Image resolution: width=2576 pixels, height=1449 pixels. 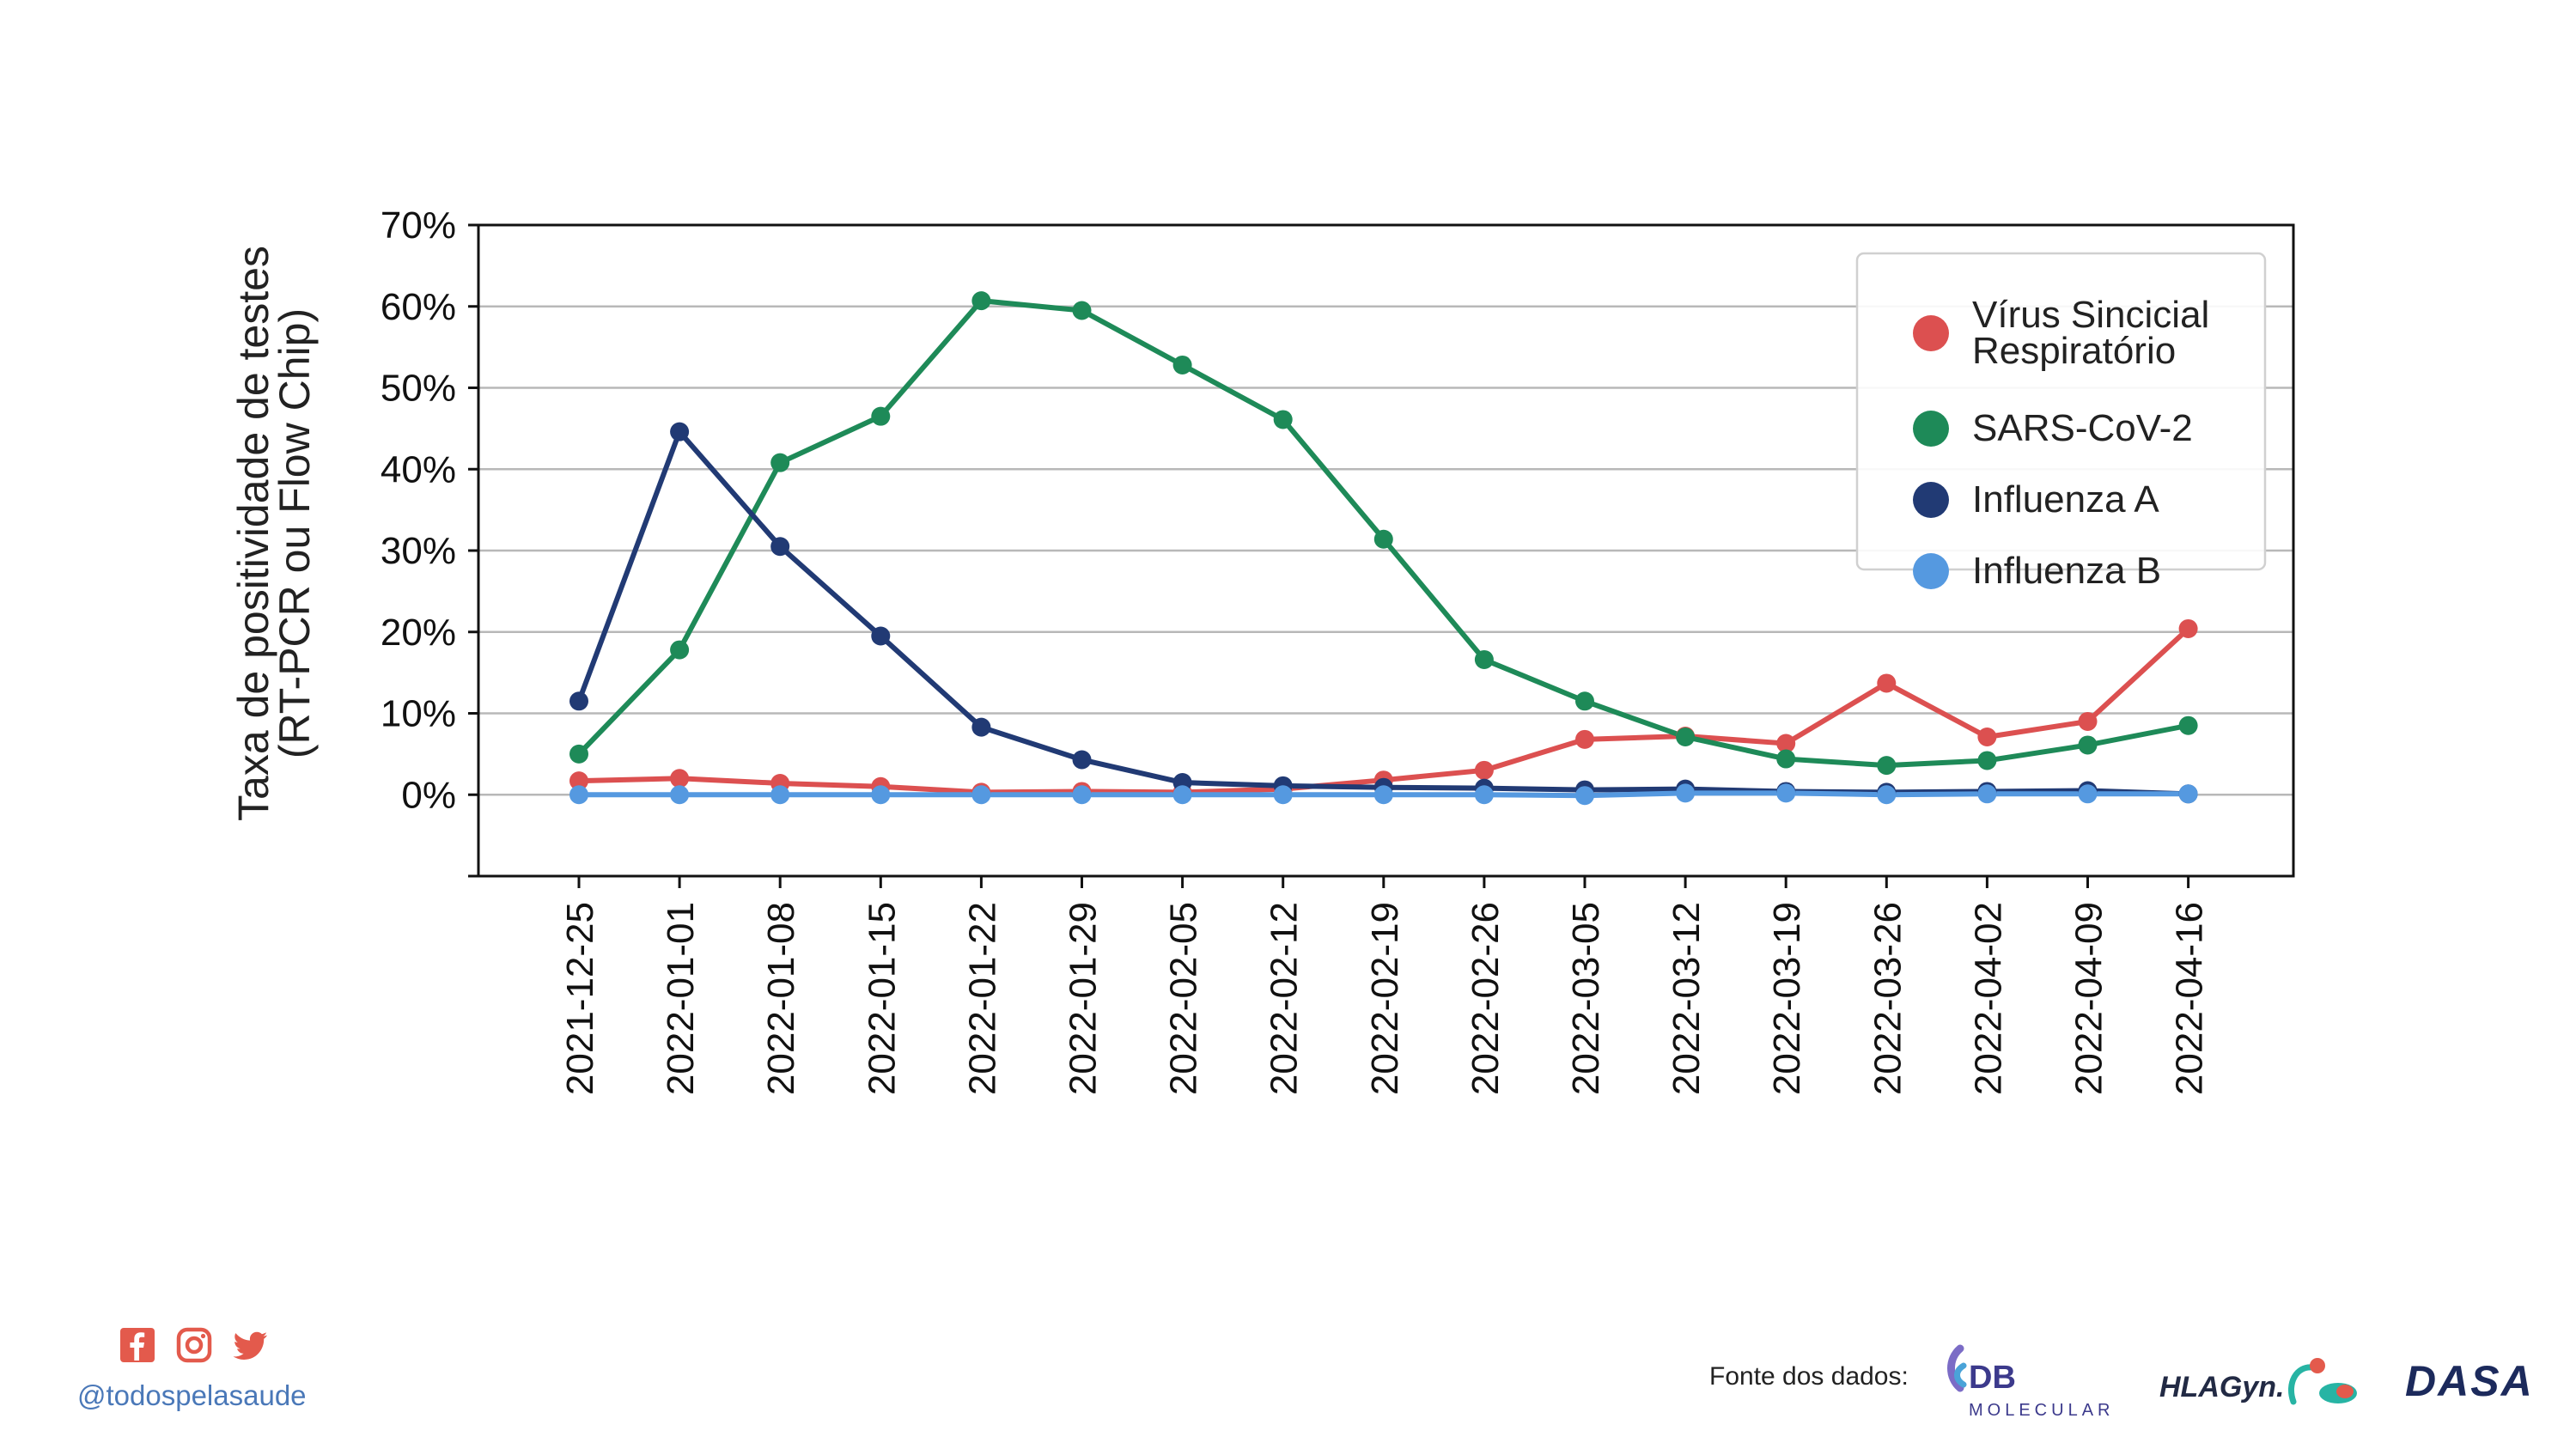 I want to click on legend-label-line: Vírus Sincicial, so click(x=2090, y=315).